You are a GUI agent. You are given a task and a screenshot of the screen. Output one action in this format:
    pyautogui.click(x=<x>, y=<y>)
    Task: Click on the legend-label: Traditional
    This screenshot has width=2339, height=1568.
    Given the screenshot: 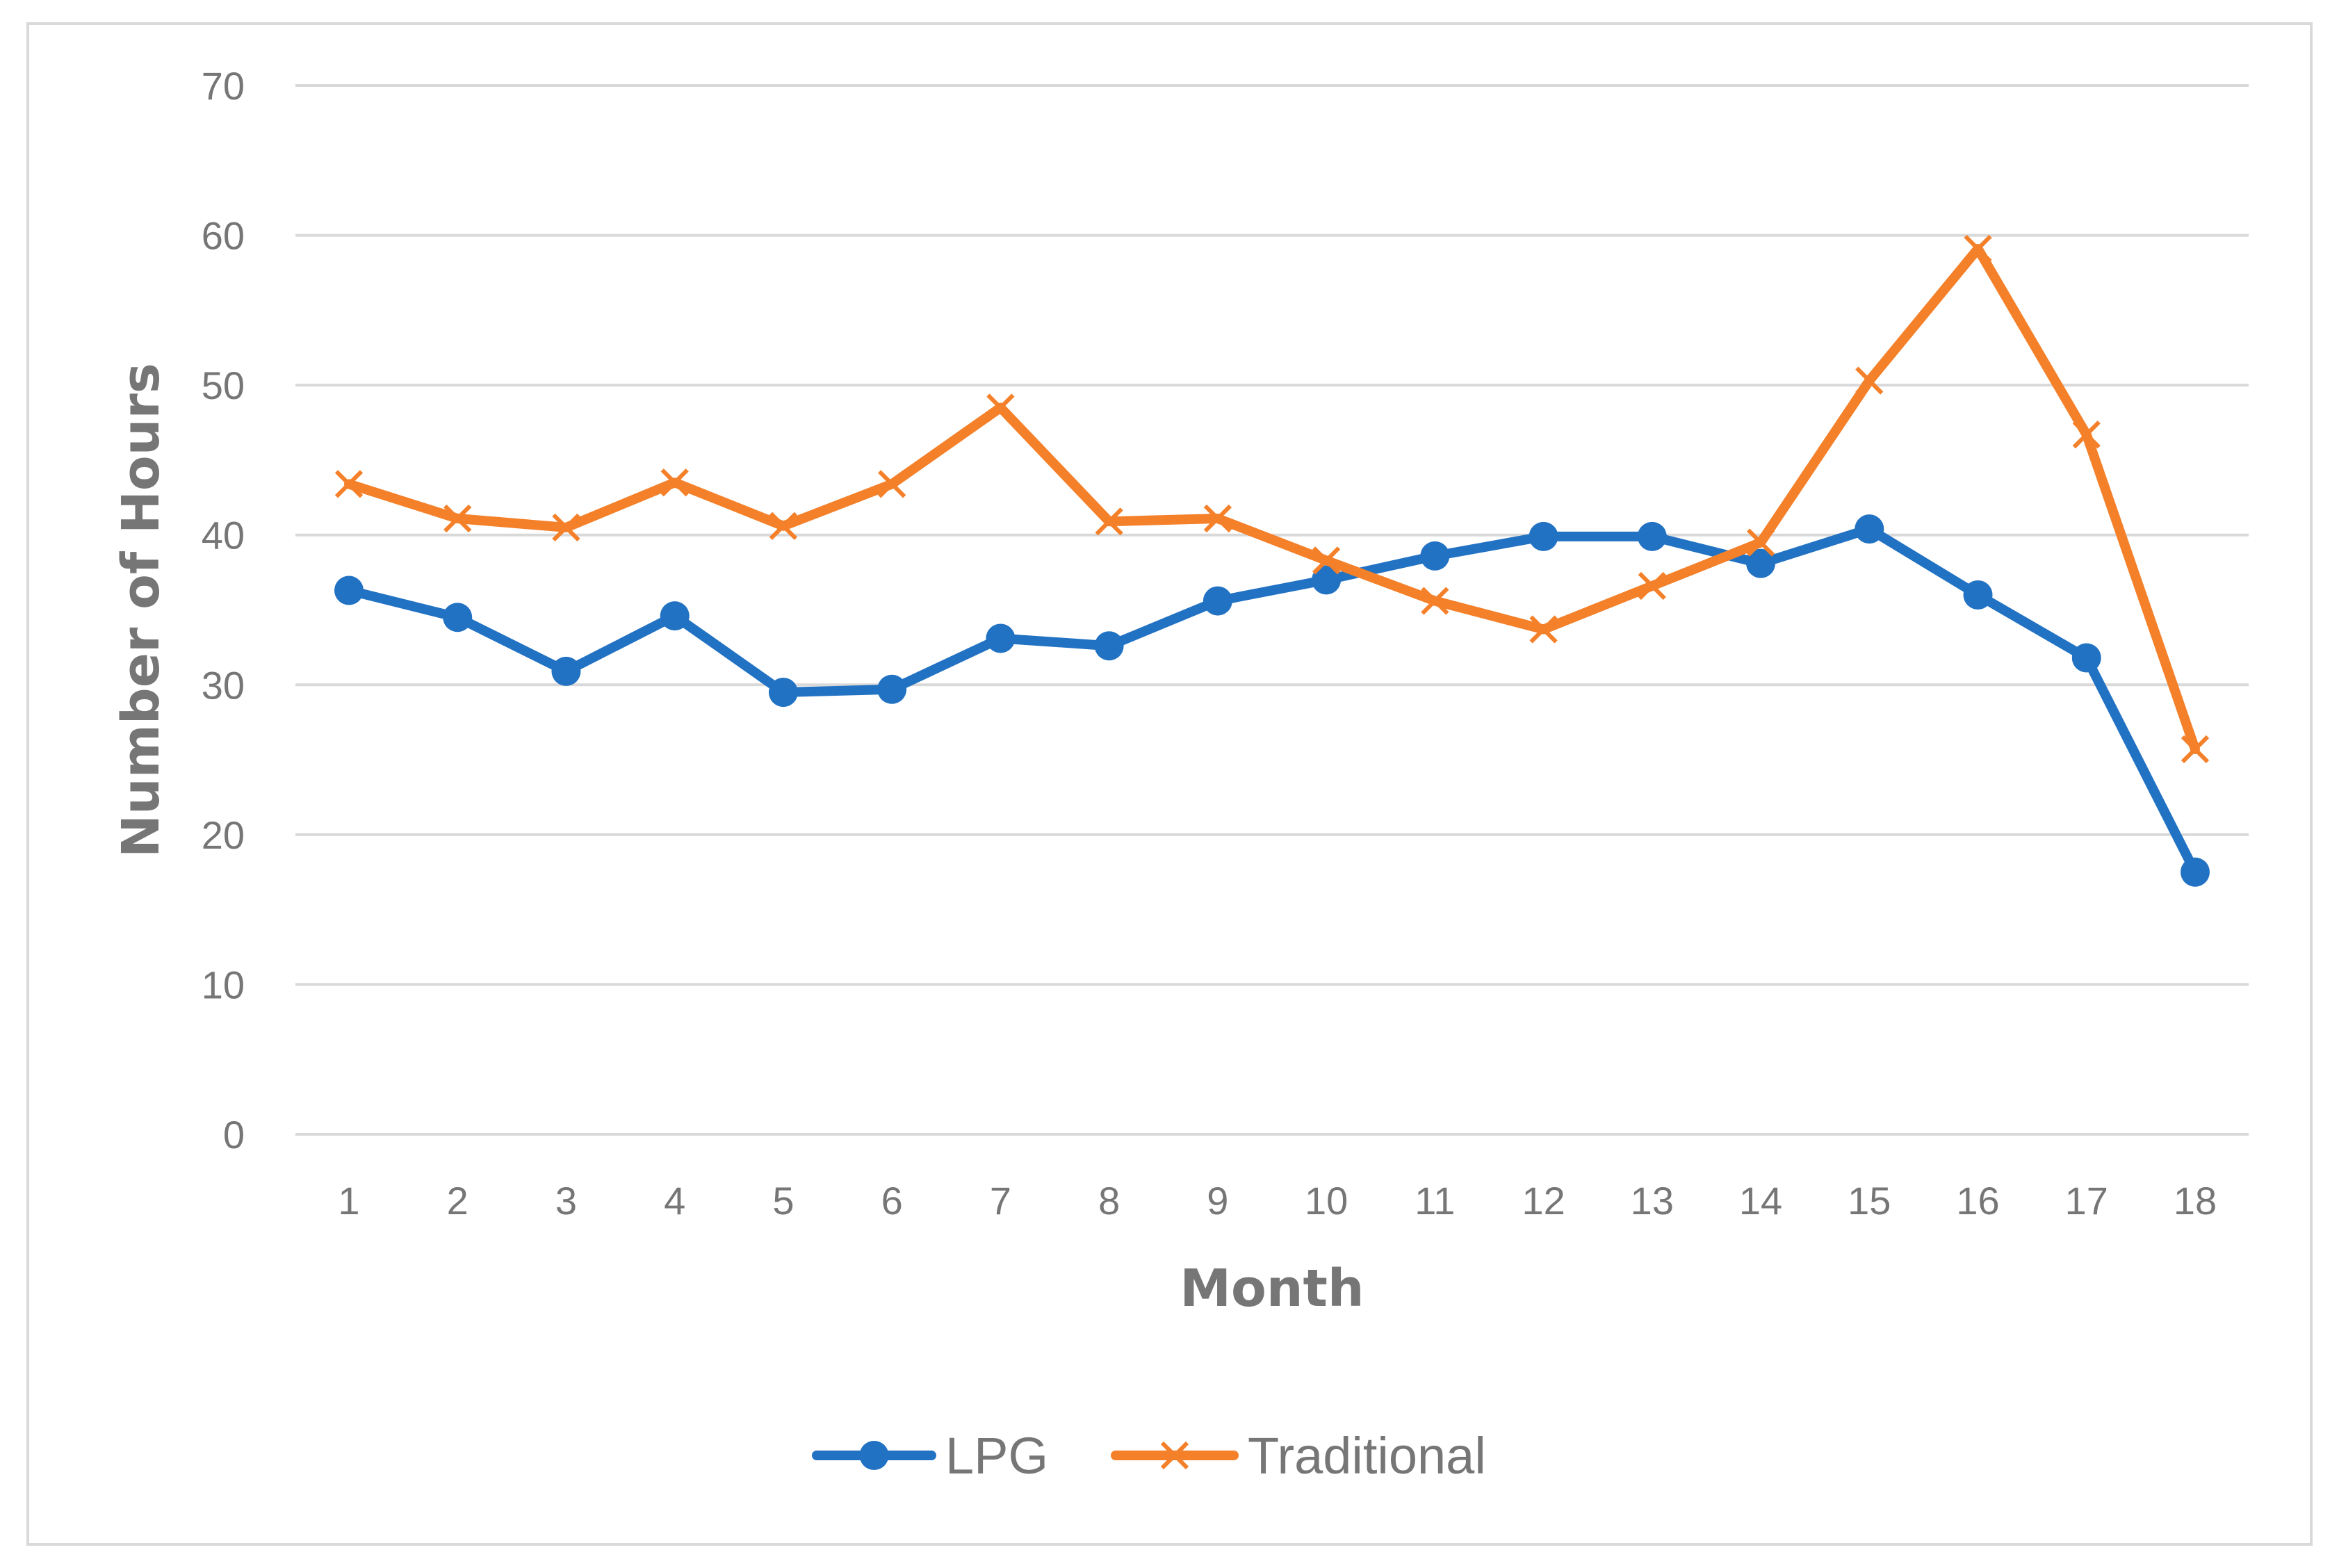 What is the action you would take?
    pyautogui.click(x=1367, y=1456)
    